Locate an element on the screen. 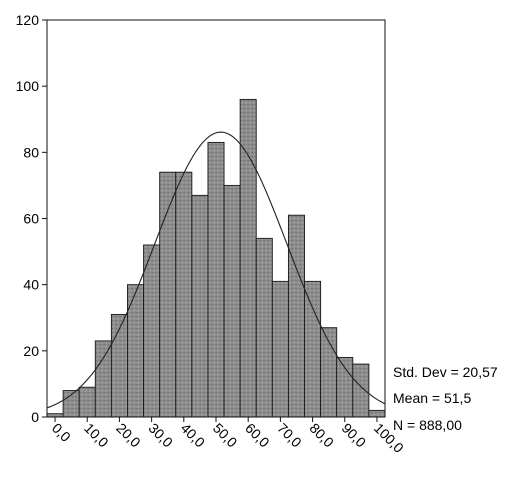  x-tick-label: 20,0 is located at coordinates (128, 435).